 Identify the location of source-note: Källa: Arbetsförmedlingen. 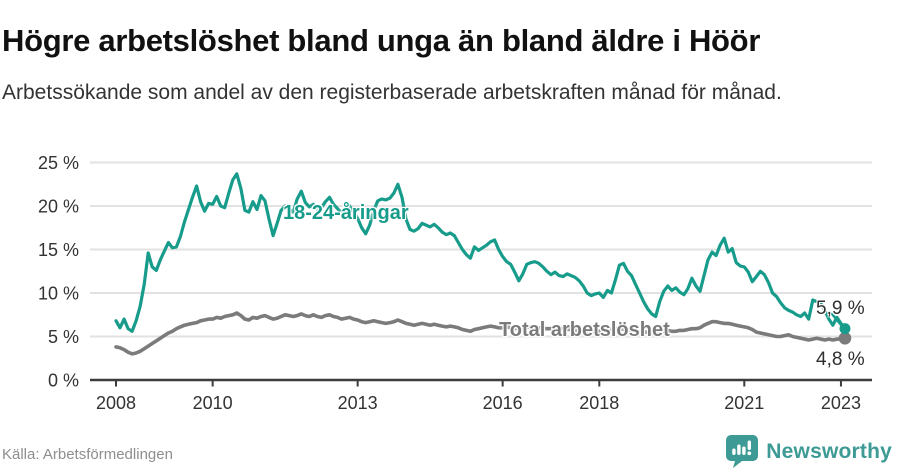
(87, 454).